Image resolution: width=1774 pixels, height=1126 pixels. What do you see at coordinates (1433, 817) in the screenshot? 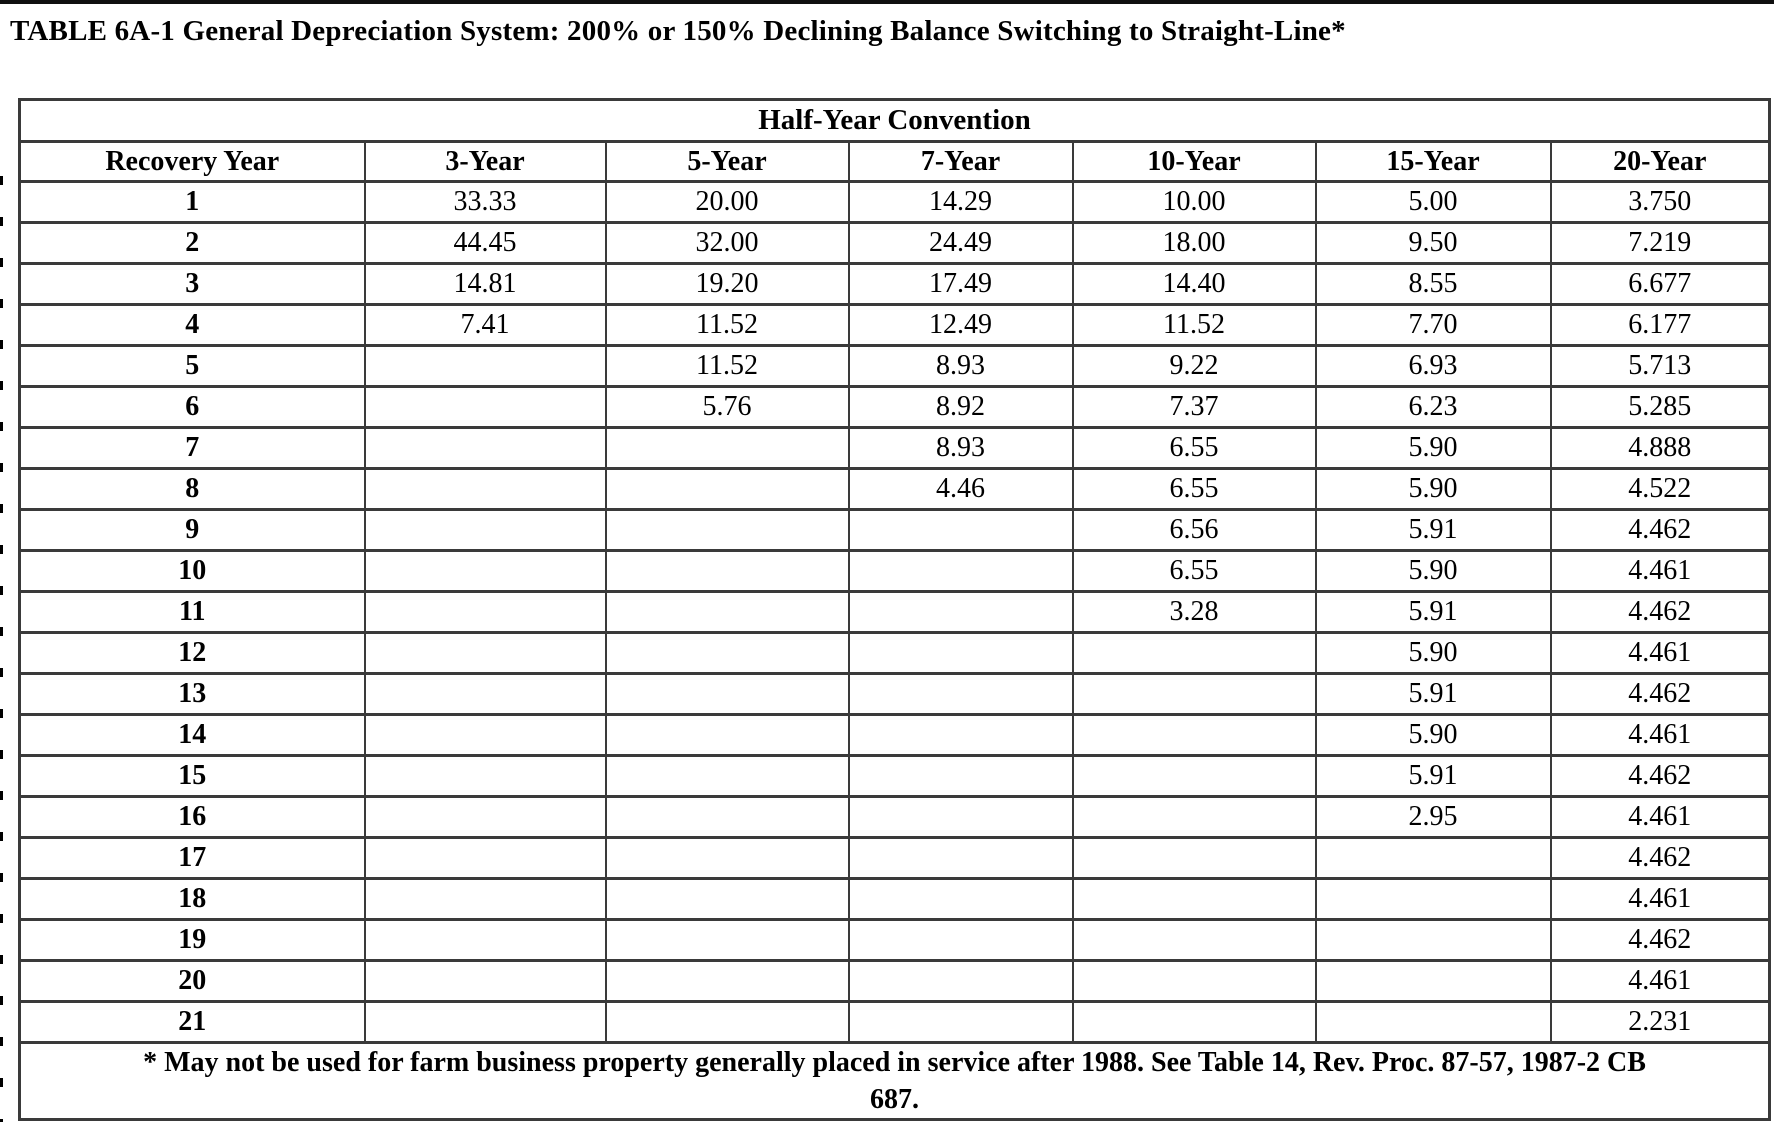
I see `value-cell: 2.95` at bounding box center [1433, 817].